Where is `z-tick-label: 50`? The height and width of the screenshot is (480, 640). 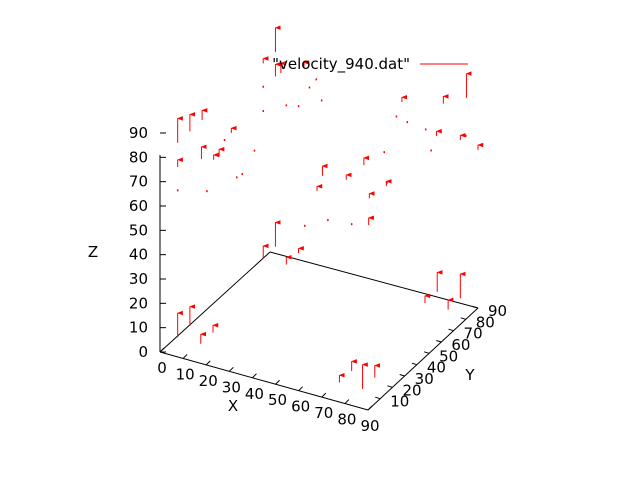
z-tick-label: 50 is located at coordinates (138, 230).